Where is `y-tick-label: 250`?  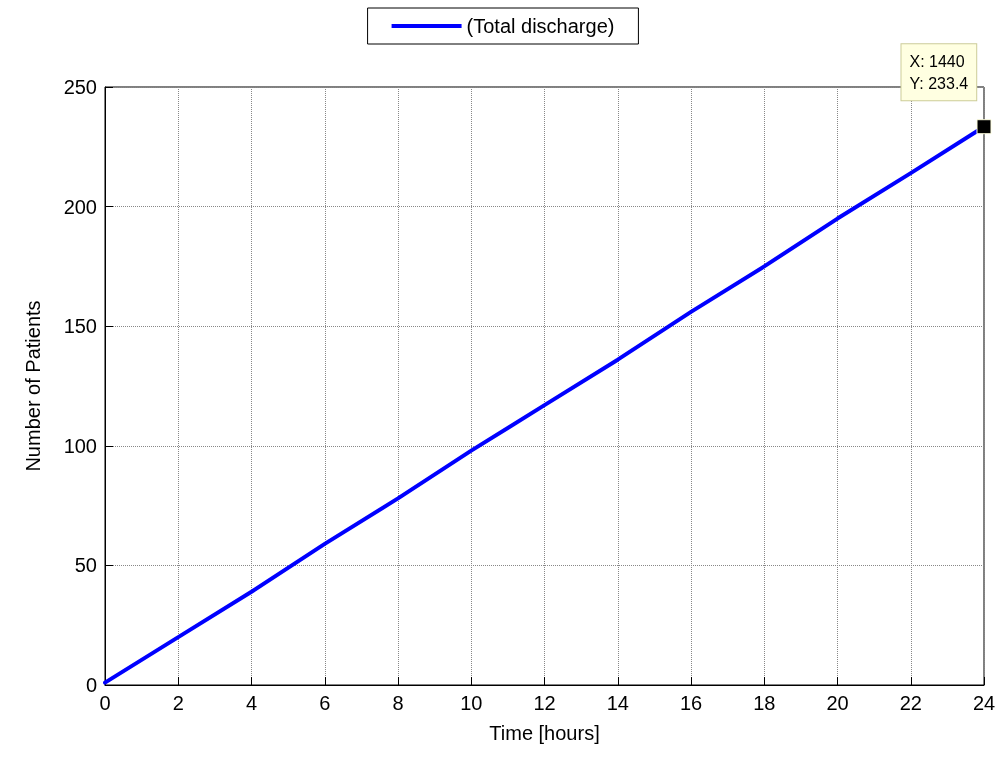
y-tick-label: 250 is located at coordinates (80, 87).